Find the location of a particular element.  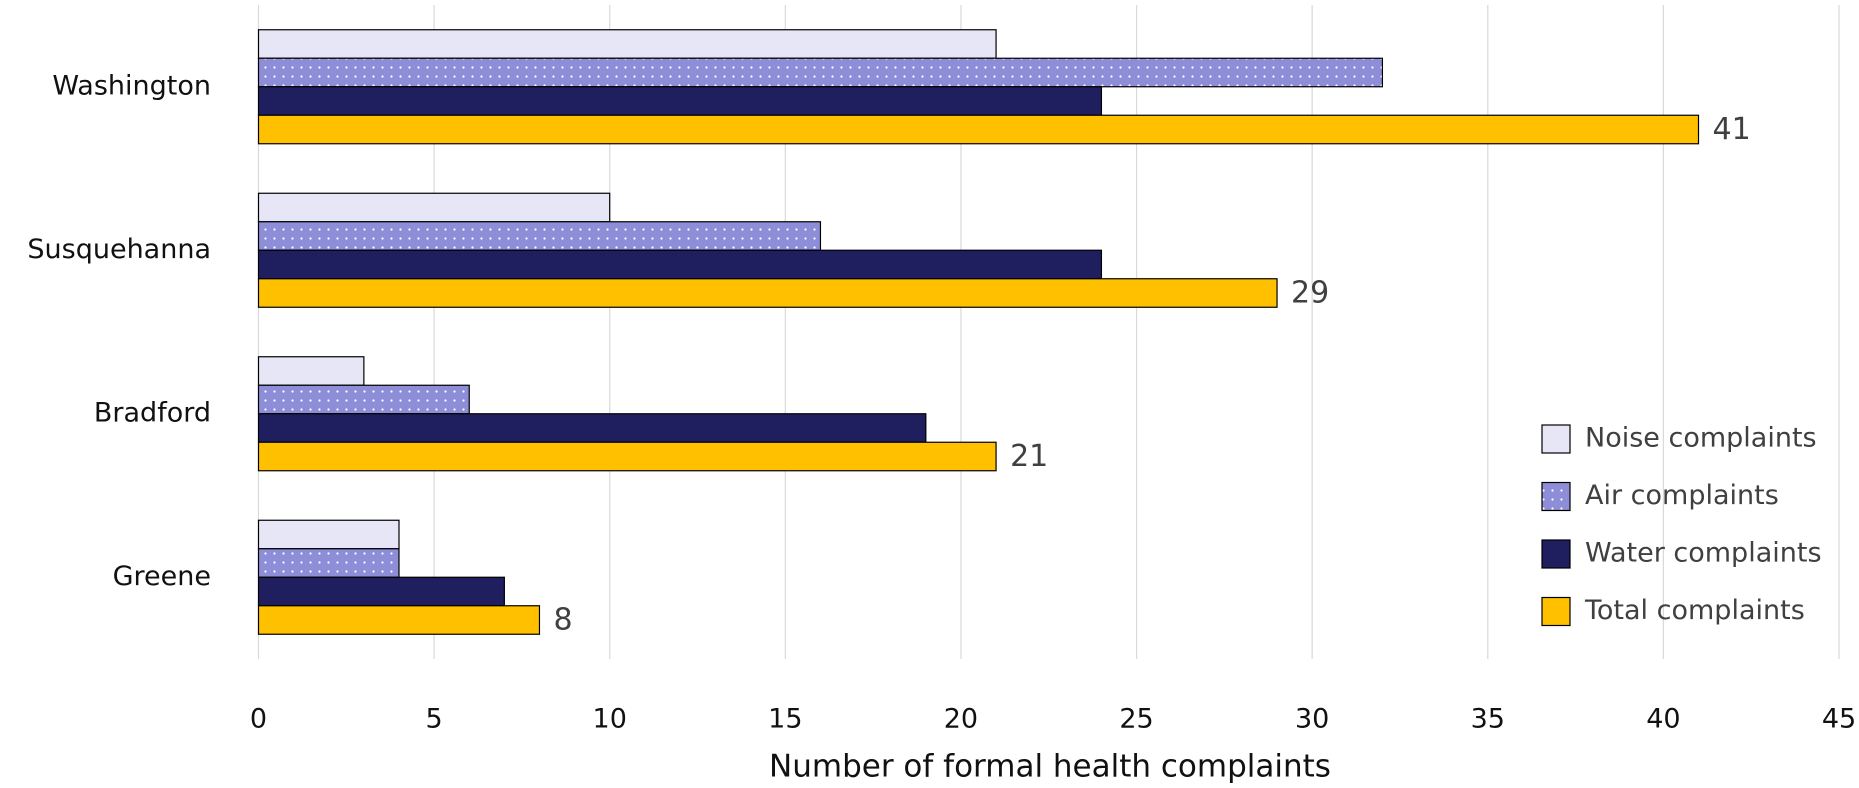

x-tick-label: 20 is located at coordinates (961, 719).